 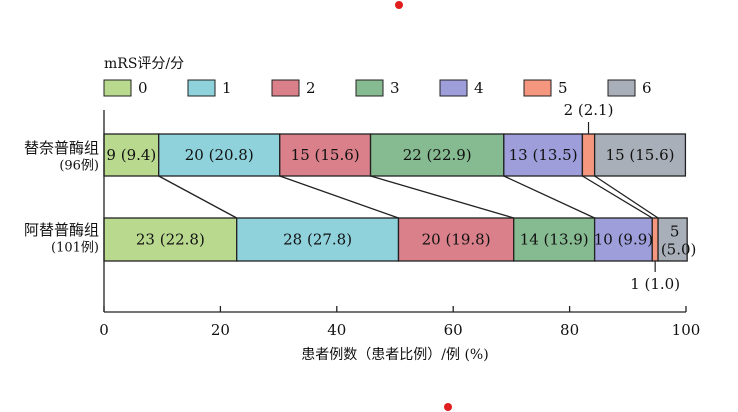 What do you see at coordinates (589, 110) in the screenshot?
I see `data-label-0-5: 2 (2.1)` at bounding box center [589, 110].